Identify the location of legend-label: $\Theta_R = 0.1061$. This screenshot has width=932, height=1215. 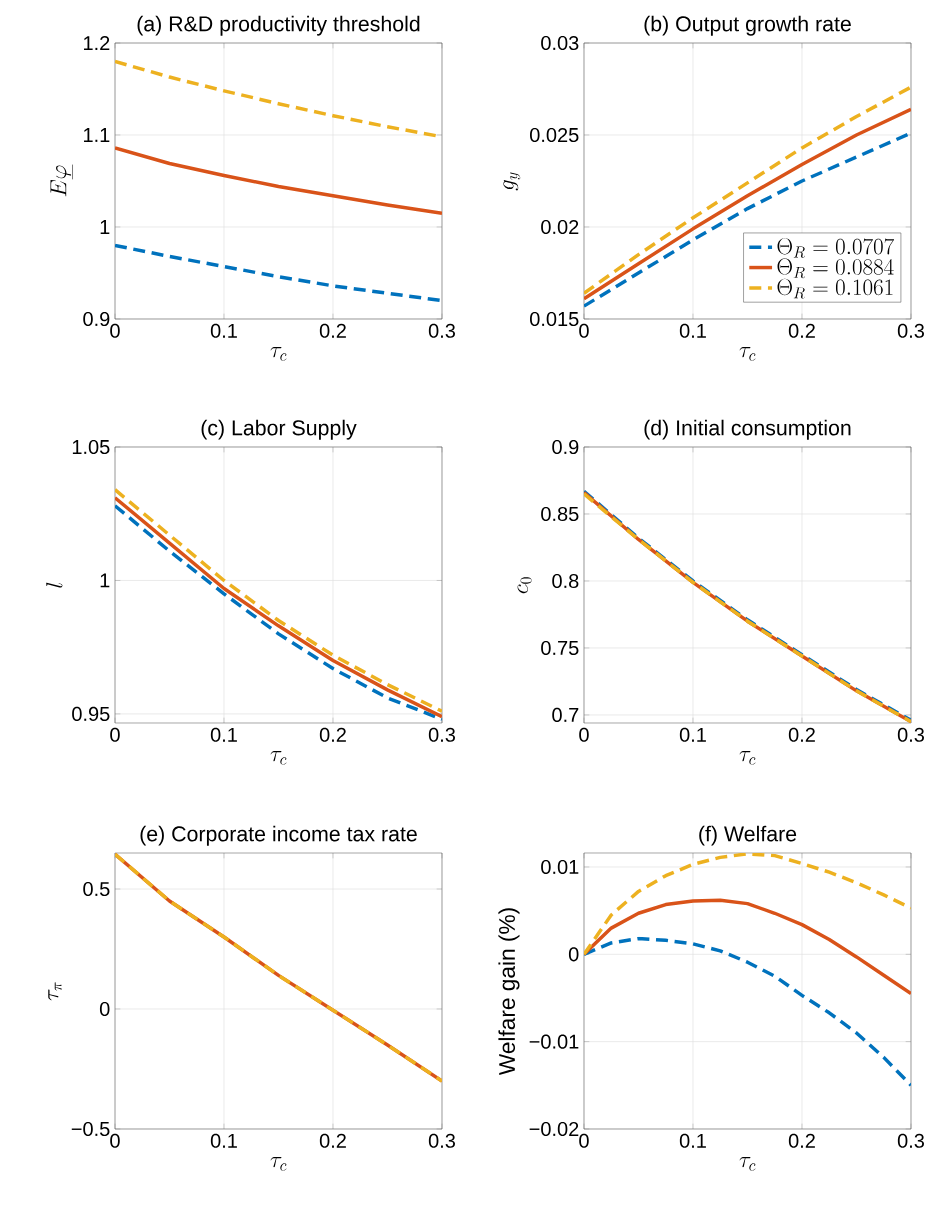
(835, 288).